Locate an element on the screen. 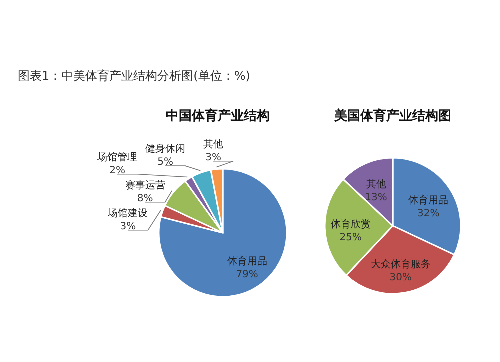 Image resolution: width=500 pixels, height=362 pixels. data-label: 5% is located at coordinates (166, 162).